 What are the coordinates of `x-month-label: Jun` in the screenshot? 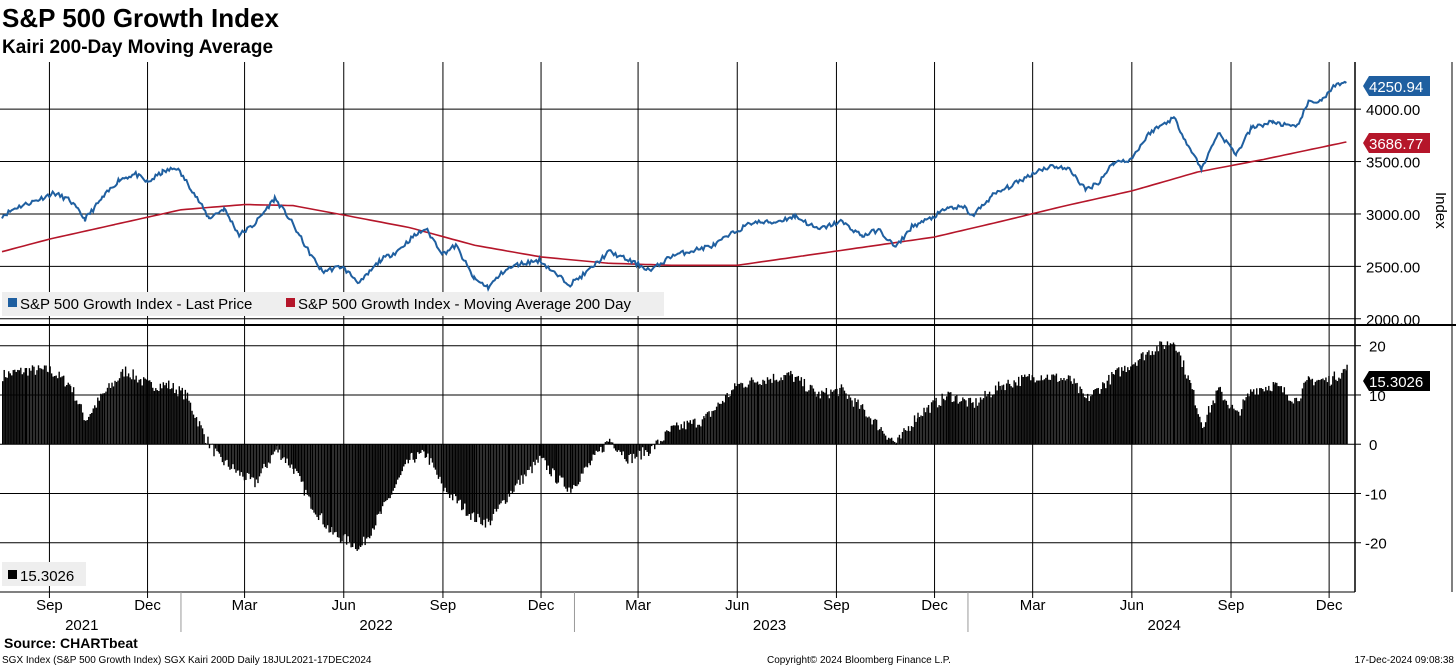 It's located at (344, 605).